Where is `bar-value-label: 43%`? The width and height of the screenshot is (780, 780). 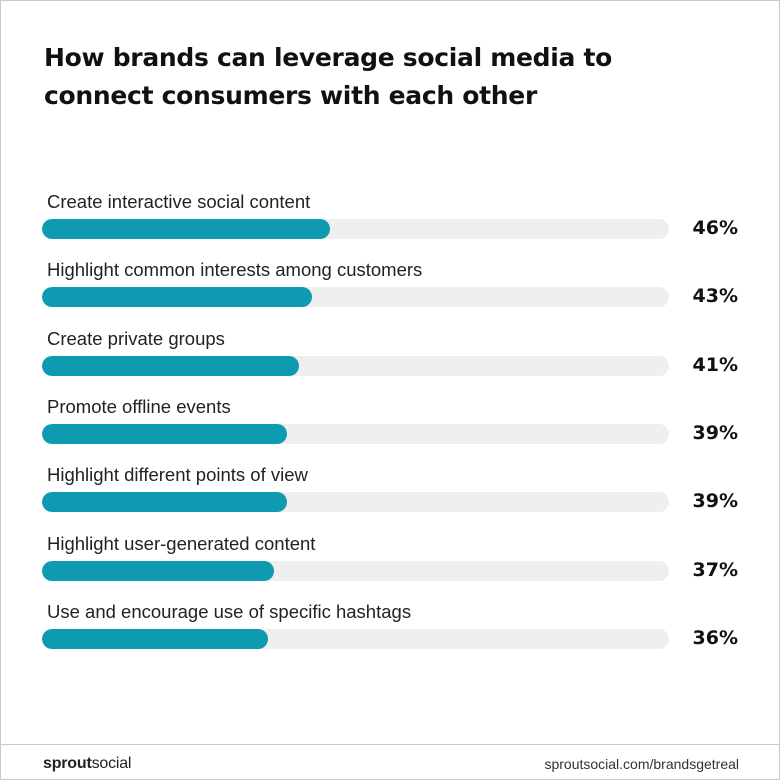 bar-value-label: 43% is located at coordinates (715, 296).